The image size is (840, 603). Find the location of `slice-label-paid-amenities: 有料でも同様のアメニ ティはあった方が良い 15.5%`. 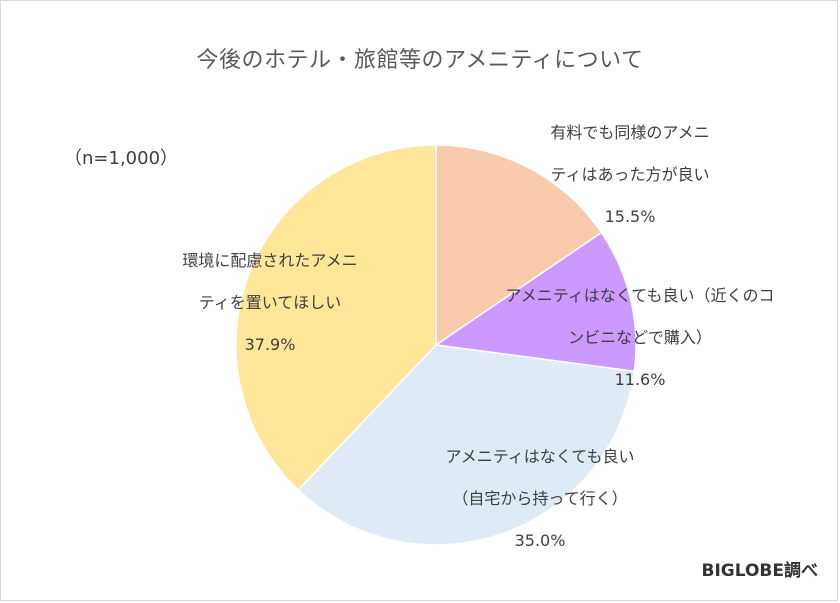

slice-label-paid-amenities: 有料でも同様のアメニ ティはあった方が良い 15.5% is located at coordinates (630, 175).